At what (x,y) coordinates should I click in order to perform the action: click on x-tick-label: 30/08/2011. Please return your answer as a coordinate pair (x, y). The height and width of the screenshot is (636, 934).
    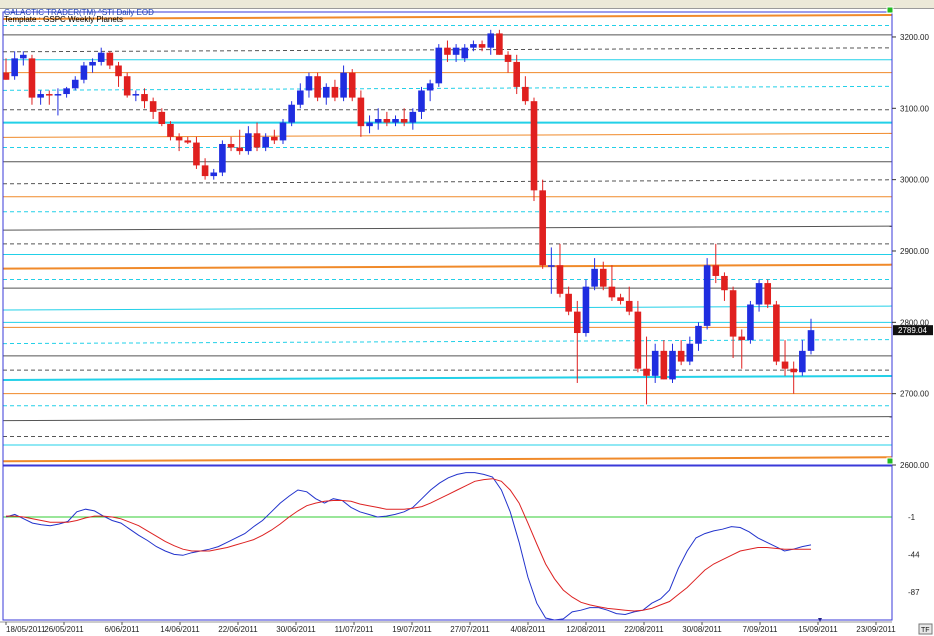
    Looking at the image, I should click on (702, 629).